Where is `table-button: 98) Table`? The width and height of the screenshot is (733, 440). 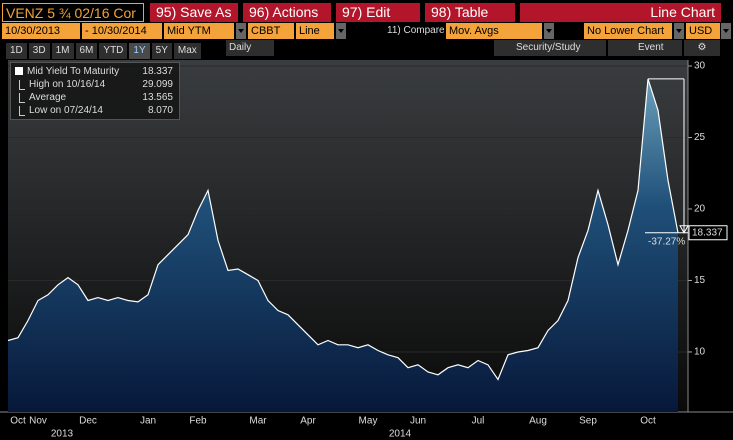 table-button: 98) Table is located at coordinates (470, 12).